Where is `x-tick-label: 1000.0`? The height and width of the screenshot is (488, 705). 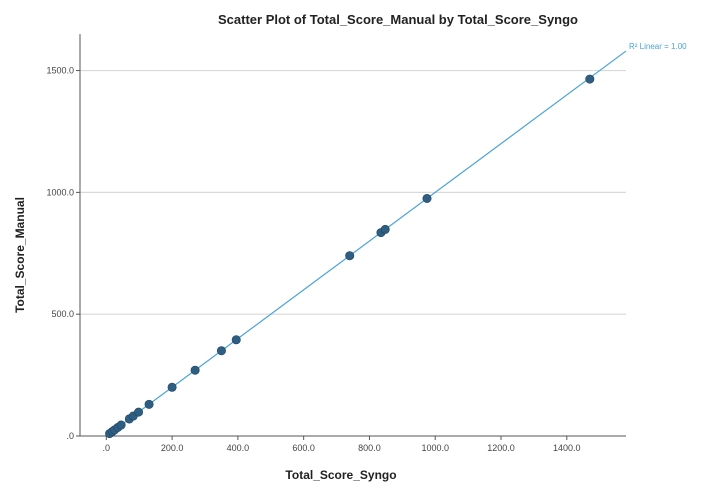
x-tick-label: 1000.0 is located at coordinates (435, 448).